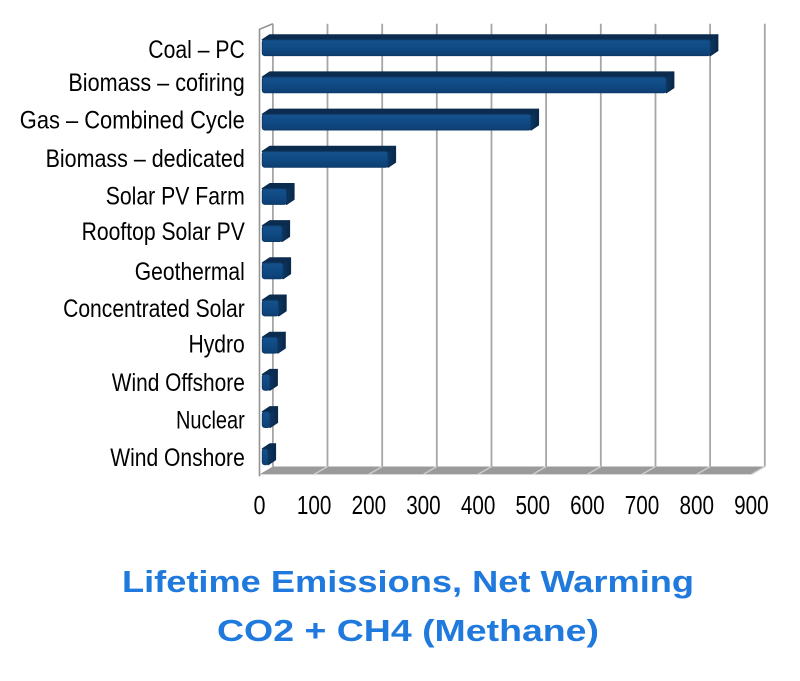 The width and height of the screenshot is (800, 681). I want to click on svg-text: Wind Offshore, so click(178, 383).